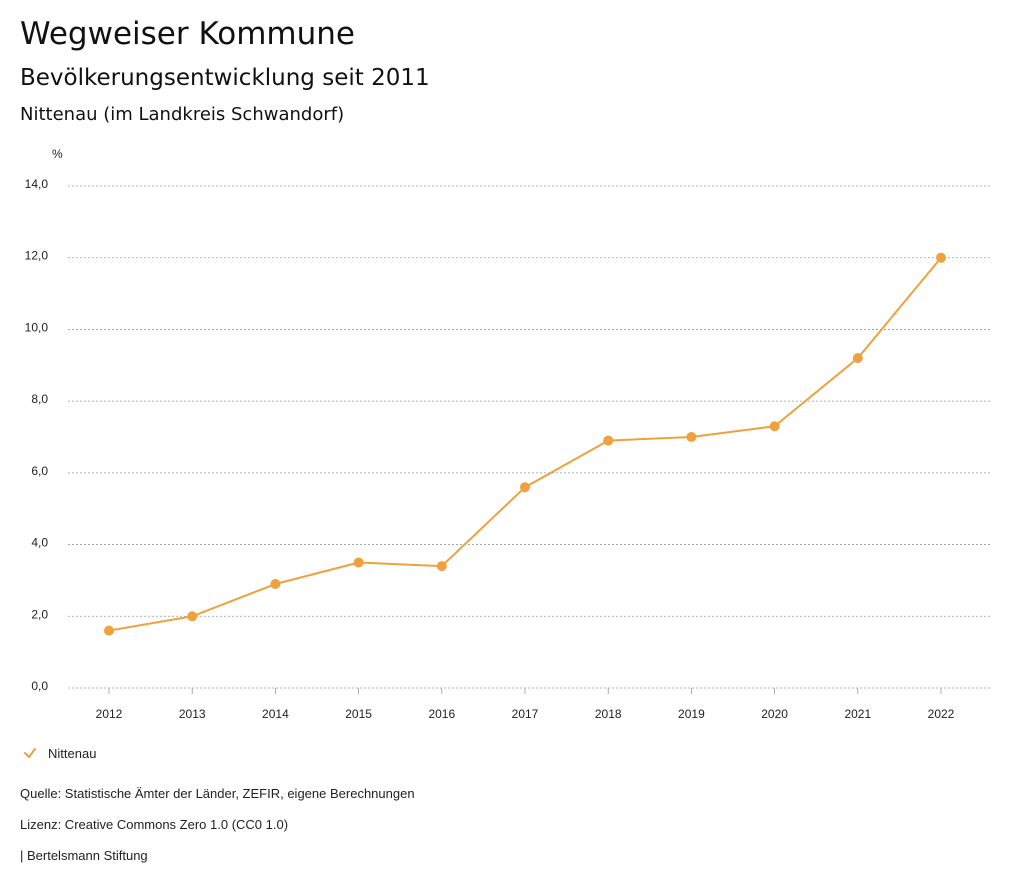 The height and width of the screenshot is (888, 1024). What do you see at coordinates (941, 714) in the screenshot?
I see `x-tick-label: 2022` at bounding box center [941, 714].